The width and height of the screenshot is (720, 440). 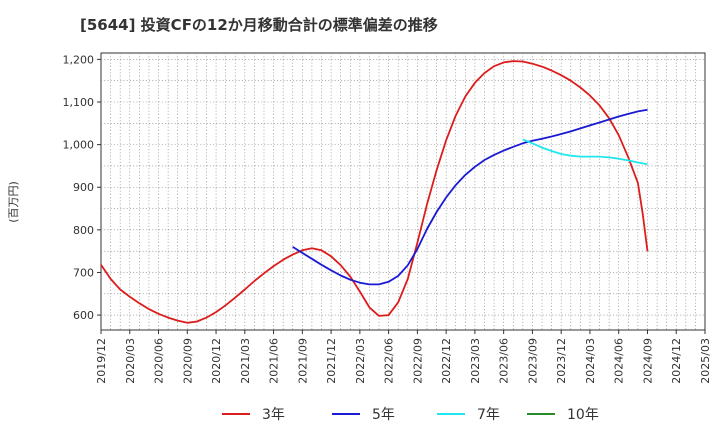 What do you see at coordinates (417, 361) in the screenshot?
I see `x-tick-label: 2022/09` at bounding box center [417, 361].